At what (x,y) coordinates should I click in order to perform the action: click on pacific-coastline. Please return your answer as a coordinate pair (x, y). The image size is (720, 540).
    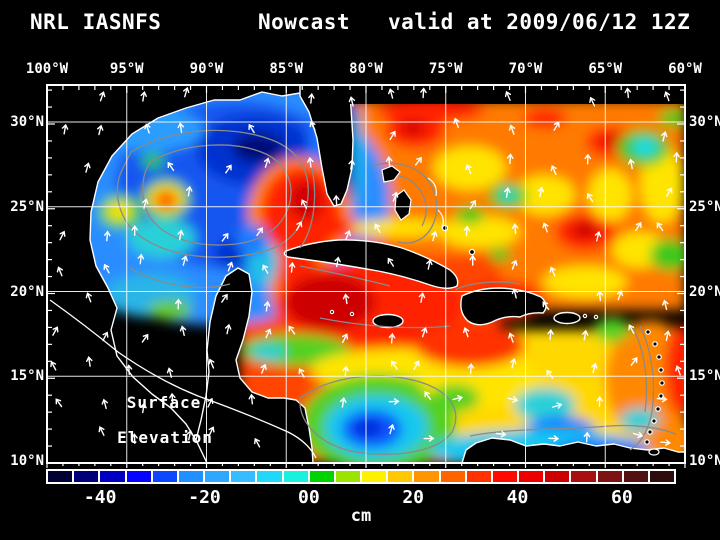
    Looking at the image, I should click on (183, 379).